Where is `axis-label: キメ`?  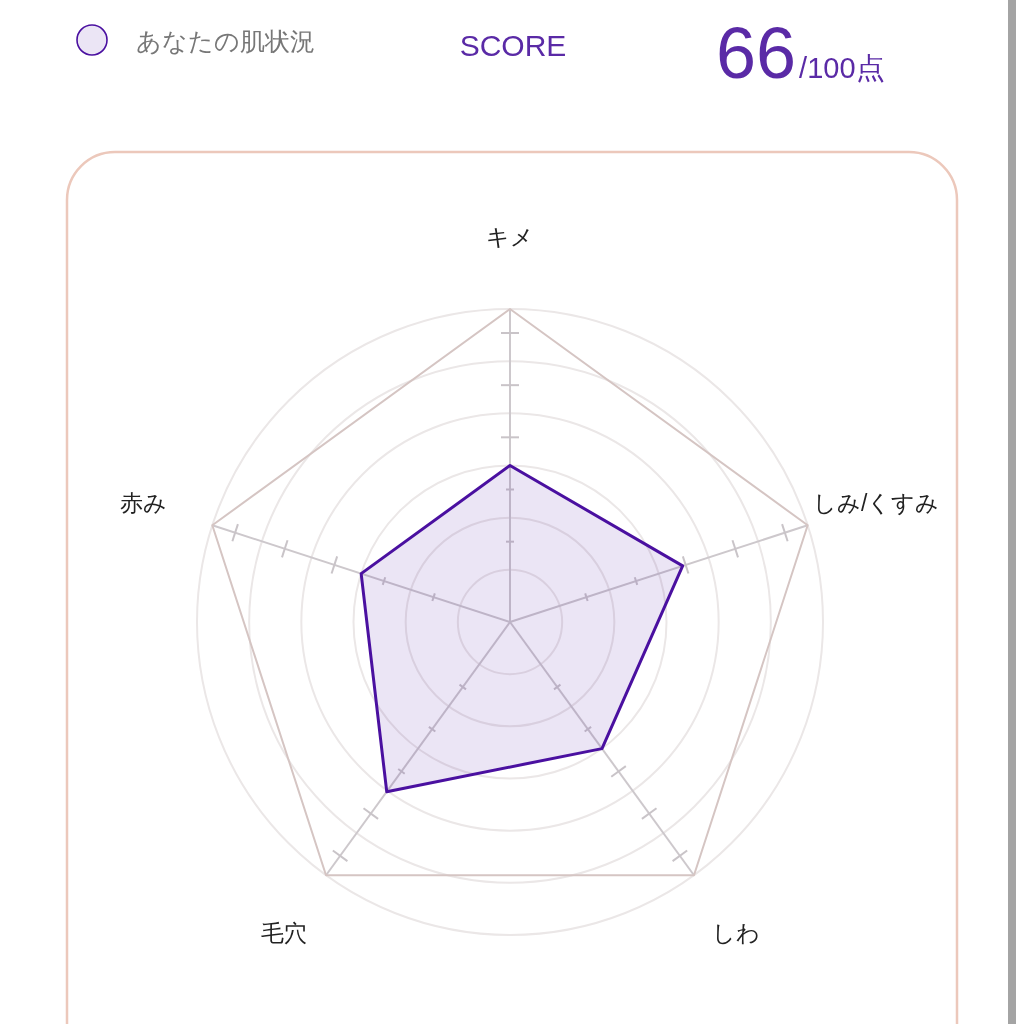
axis-label: キメ is located at coordinates (510, 237).